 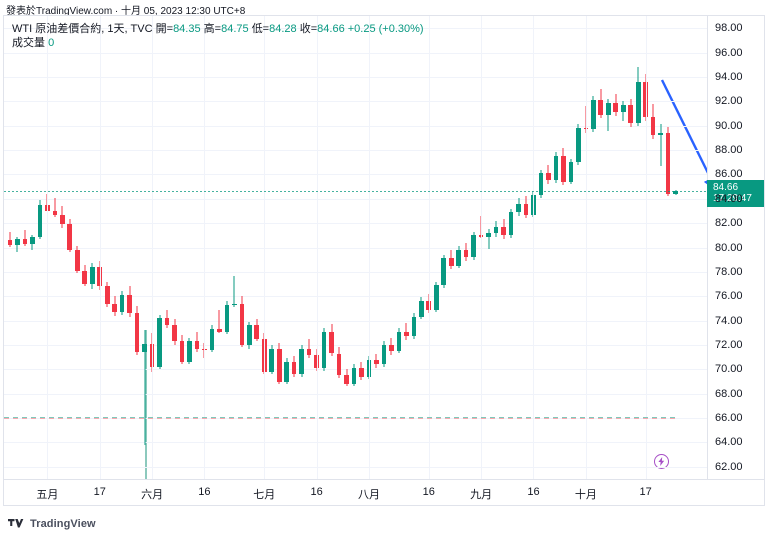 I want to click on price-tick-label: 74.00, so click(x=729, y=320).